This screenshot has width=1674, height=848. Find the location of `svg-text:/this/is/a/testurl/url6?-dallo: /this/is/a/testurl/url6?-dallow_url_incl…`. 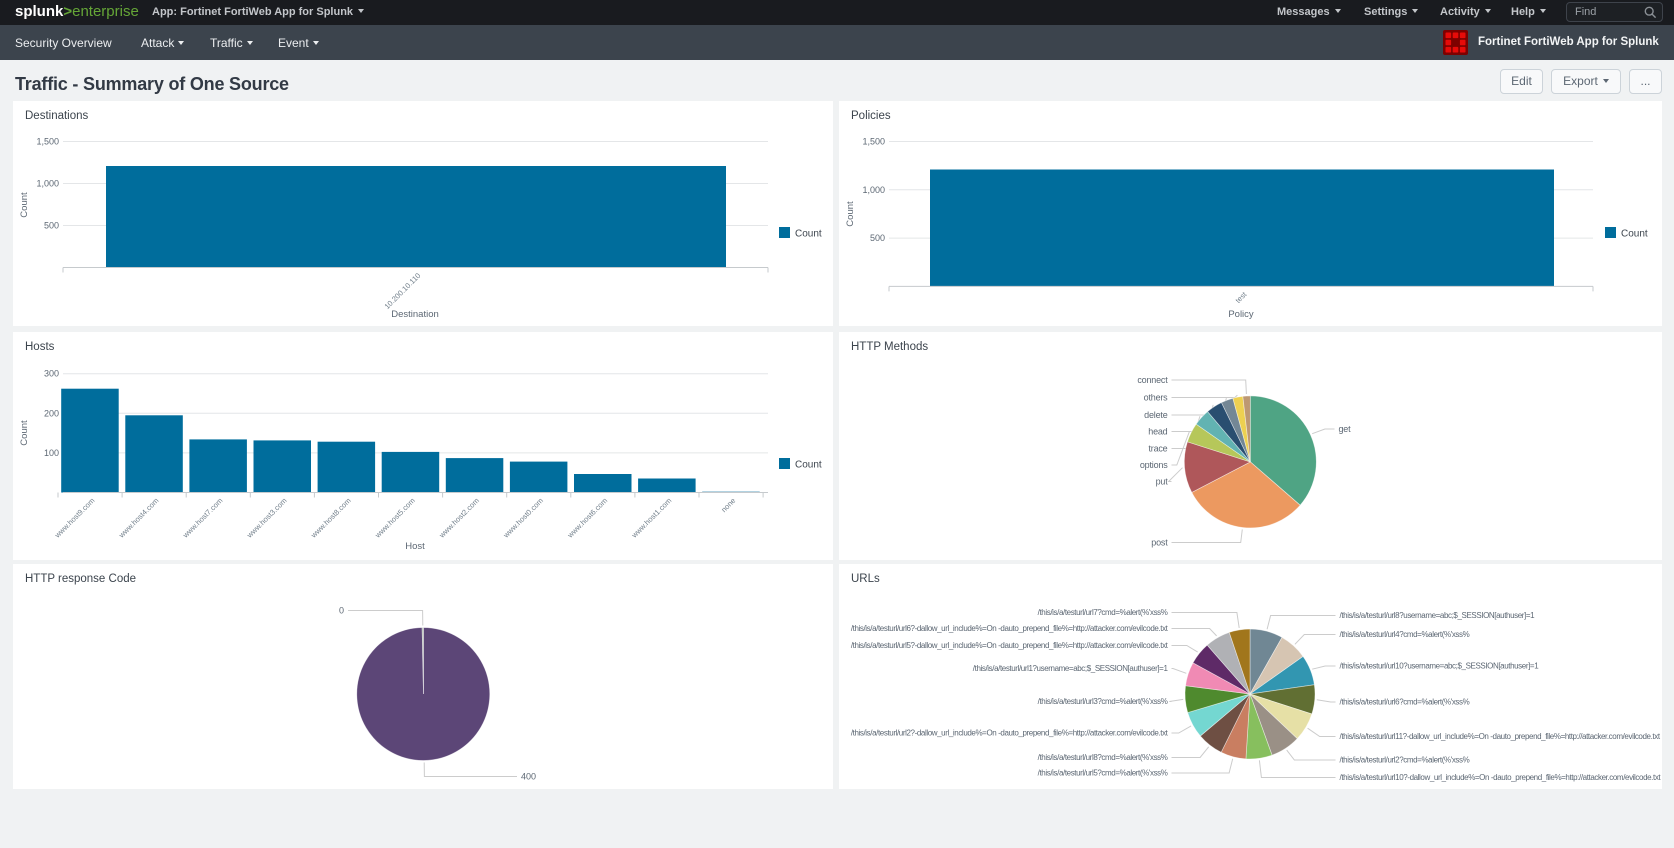

svg-text:/this/is/a/testurl/url6?-dallo: /this/is/a/testurl/url6?-dallow_url_incl… is located at coordinates (1010, 628).